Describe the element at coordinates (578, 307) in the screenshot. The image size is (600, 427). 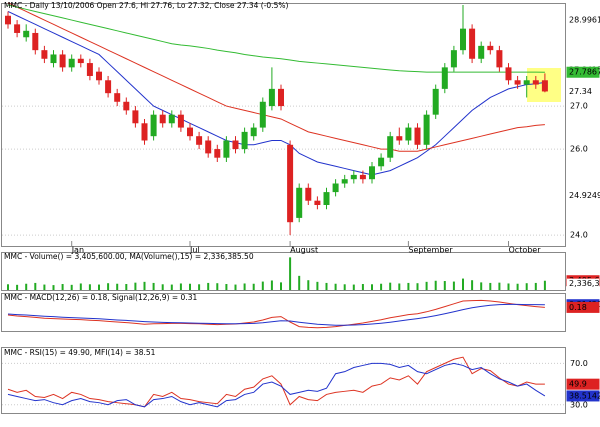
I see `last-value-label: 0.18` at that location.